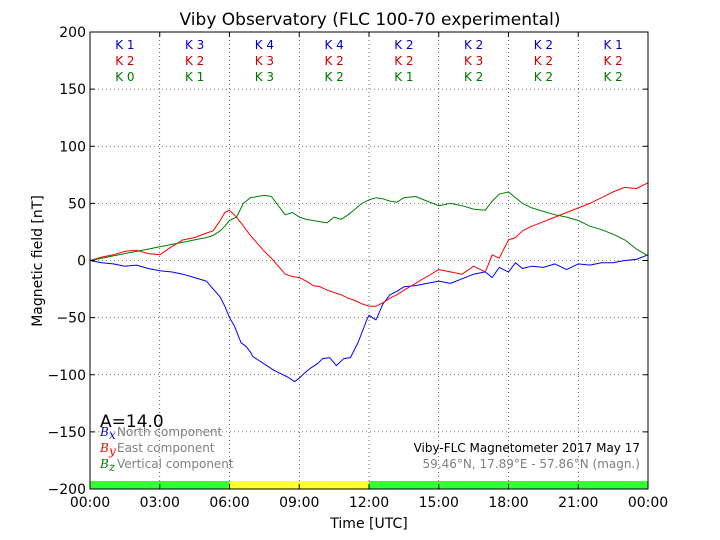  What do you see at coordinates (71, 319) in the screenshot?
I see `y-tick-label: −50` at bounding box center [71, 319].